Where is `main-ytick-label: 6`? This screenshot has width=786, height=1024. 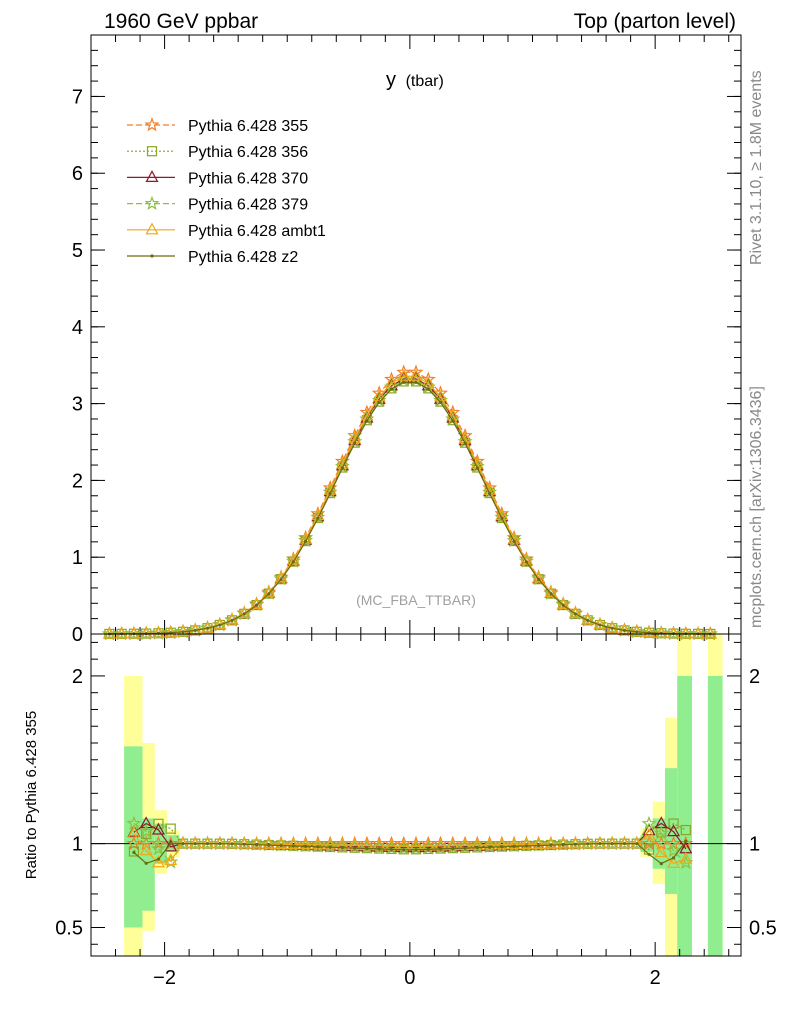 main-ytick-label: 6 is located at coordinates (77, 174).